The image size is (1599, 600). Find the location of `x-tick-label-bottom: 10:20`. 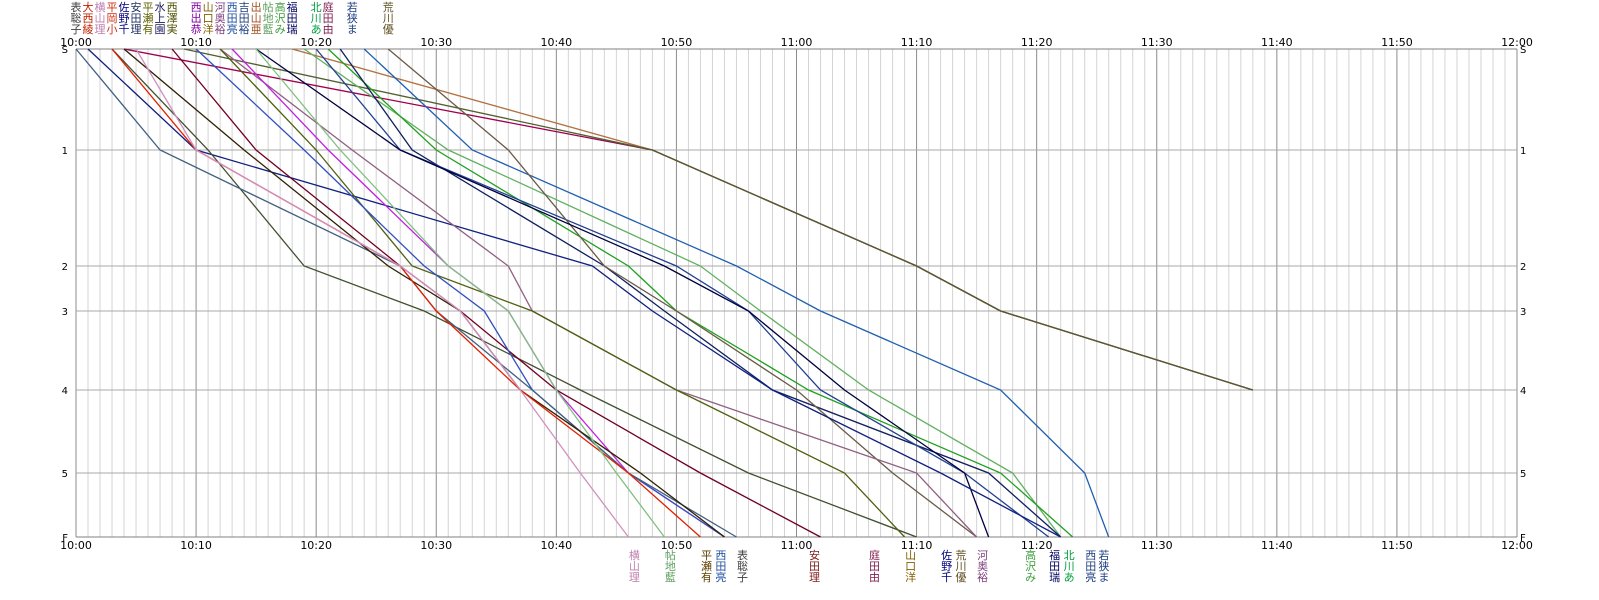

x-tick-label-bottom: 10:20 is located at coordinates (316, 545).